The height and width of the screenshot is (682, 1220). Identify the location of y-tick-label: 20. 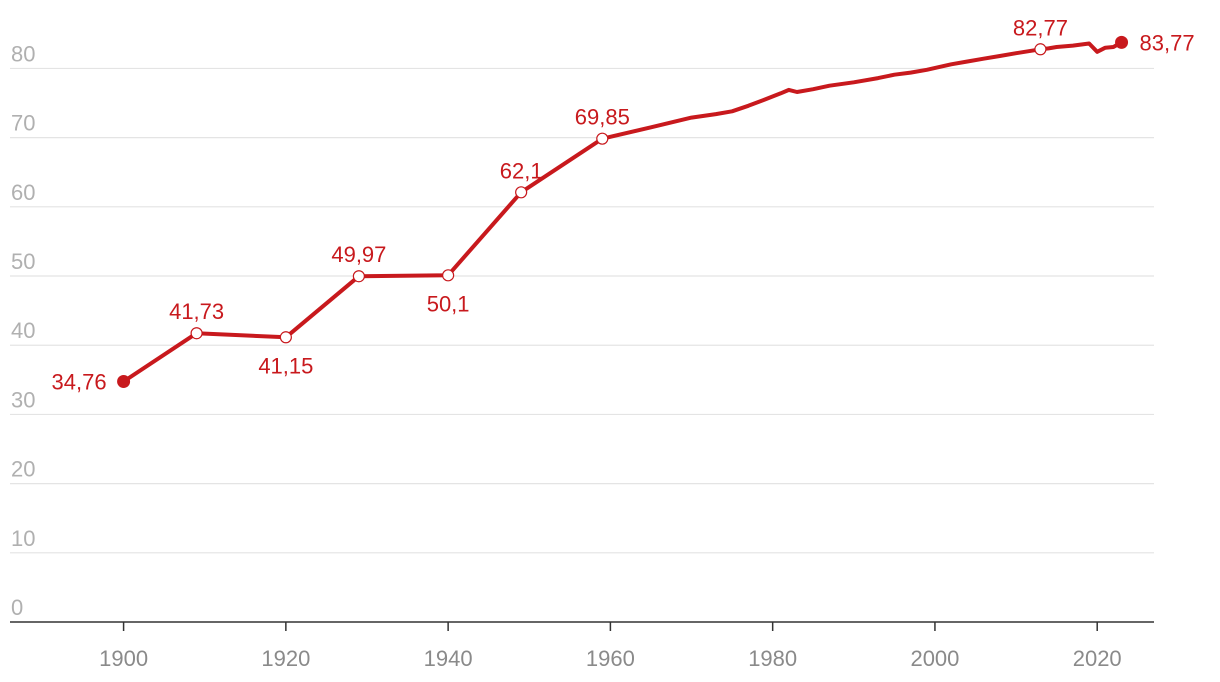
(23, 469).